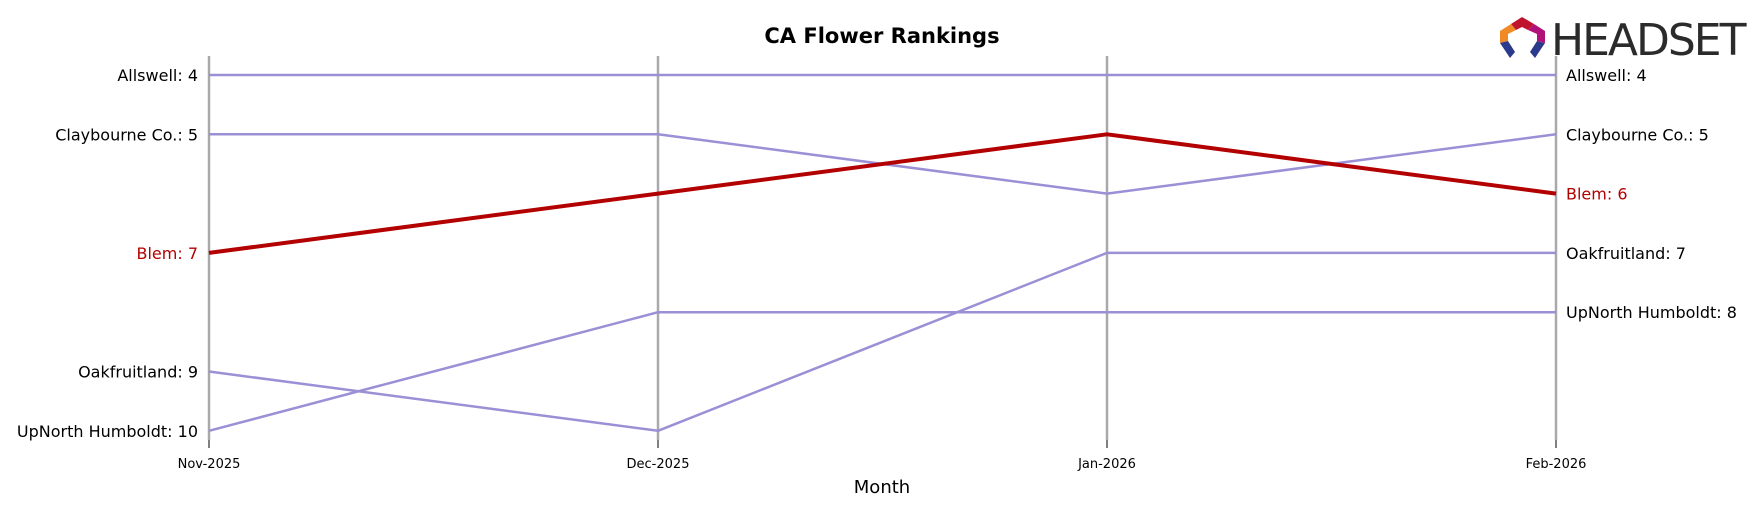  I want to click on right-end-label: Claybourne Co.: 5, so click(1637, 134).